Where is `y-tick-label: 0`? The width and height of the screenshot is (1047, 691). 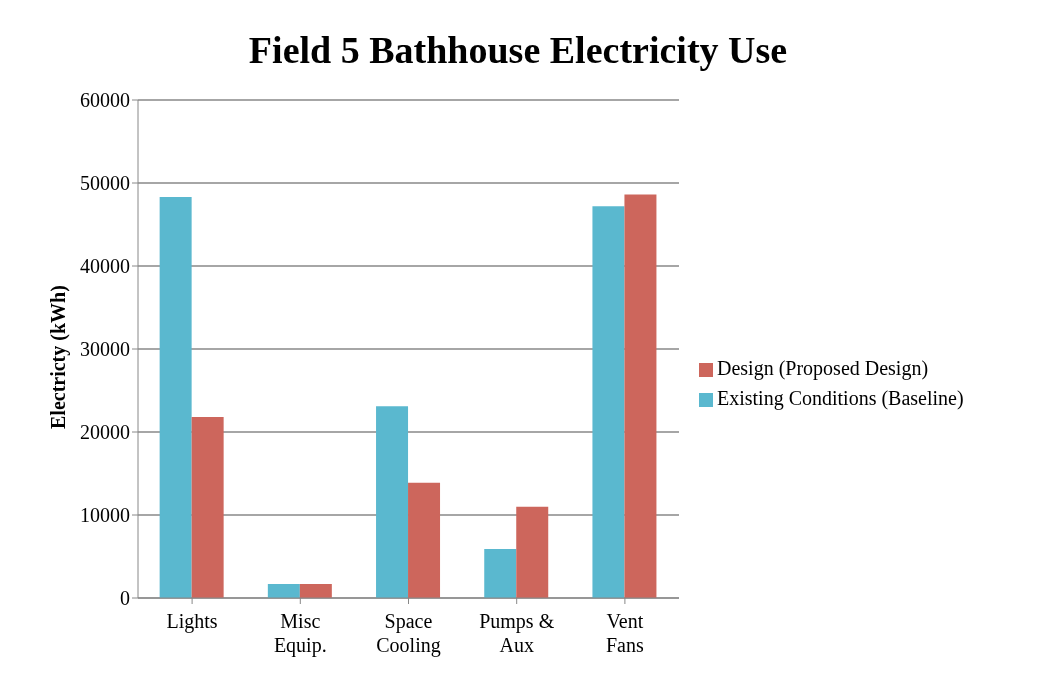
y-tick-label: 0 is located at coordinates (125, 598).